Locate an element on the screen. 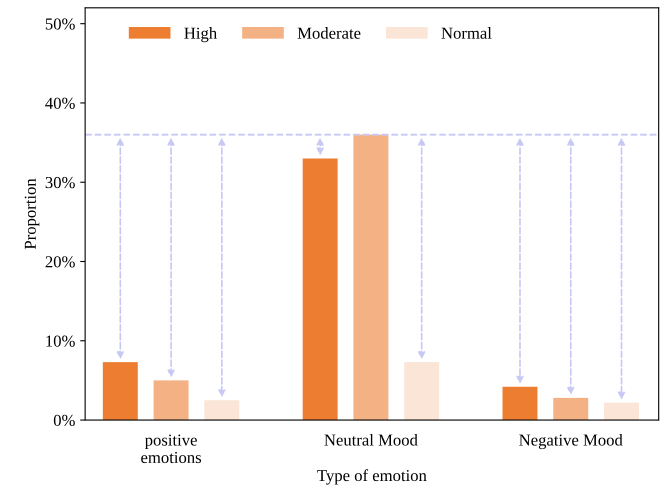 This screenshot has height=489, width=660. y-tick-label: 0% is located at coordinates (64, 420).